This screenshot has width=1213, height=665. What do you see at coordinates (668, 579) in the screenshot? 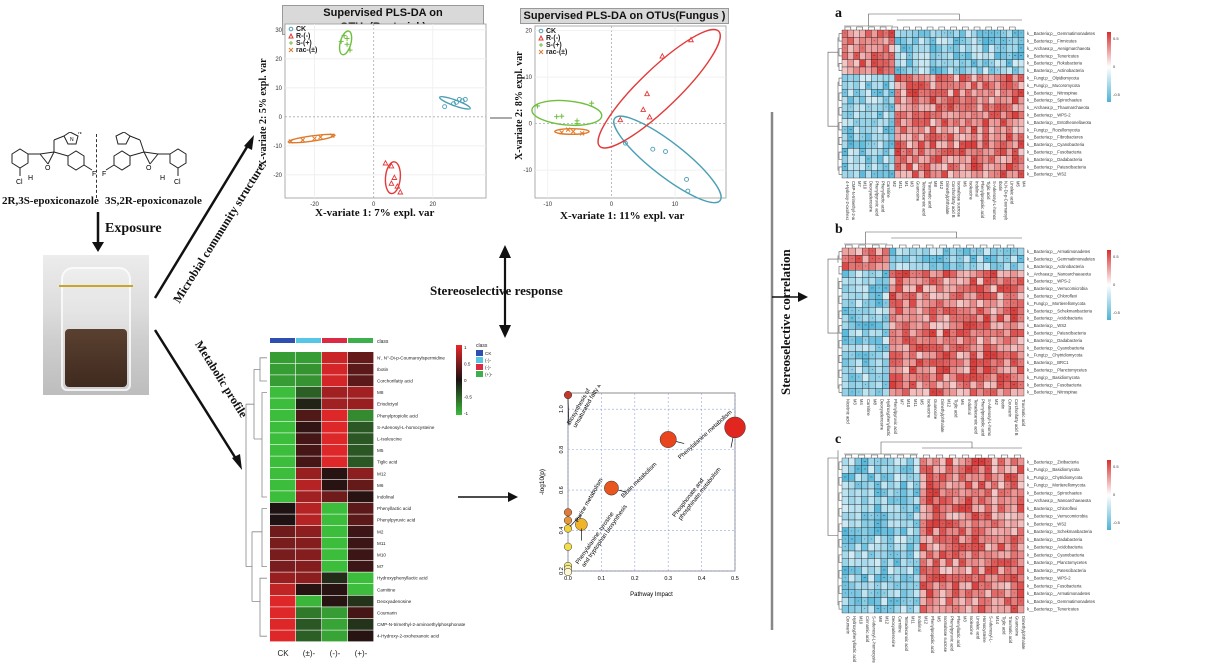
I see `x-tick-label: 0.3` at bounding box center [668, 579].